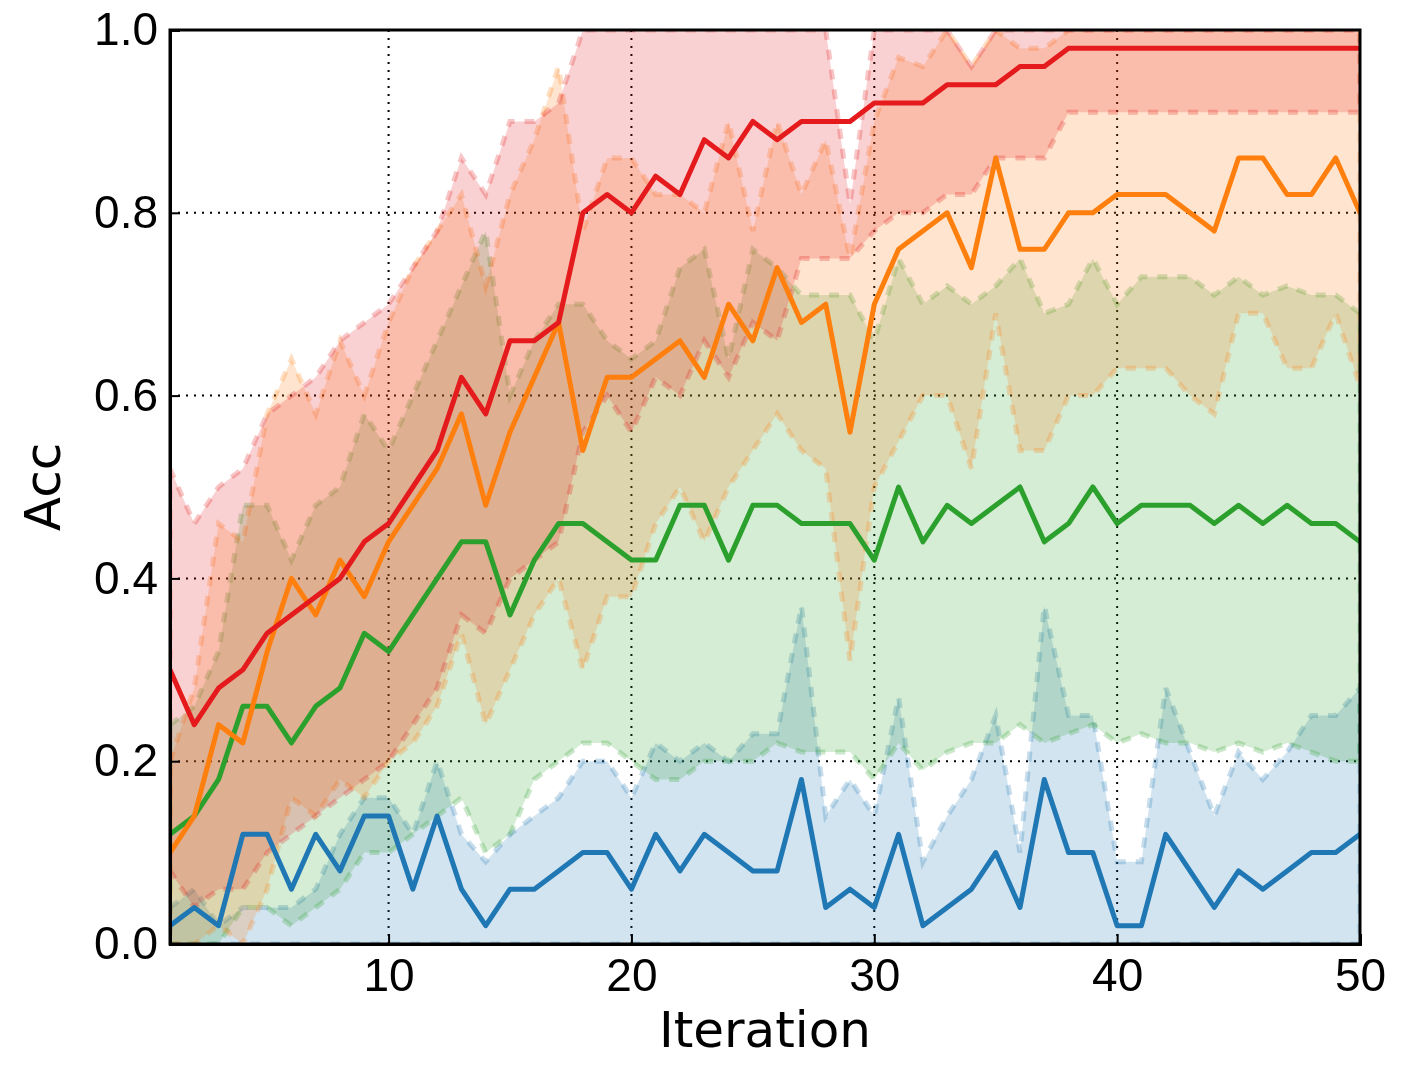 The width and height of the screenshot is (1422, 1065). Describe the element at coordinates (389, 974) in the screenshot. I see `x-tick-label: 10` at that location.